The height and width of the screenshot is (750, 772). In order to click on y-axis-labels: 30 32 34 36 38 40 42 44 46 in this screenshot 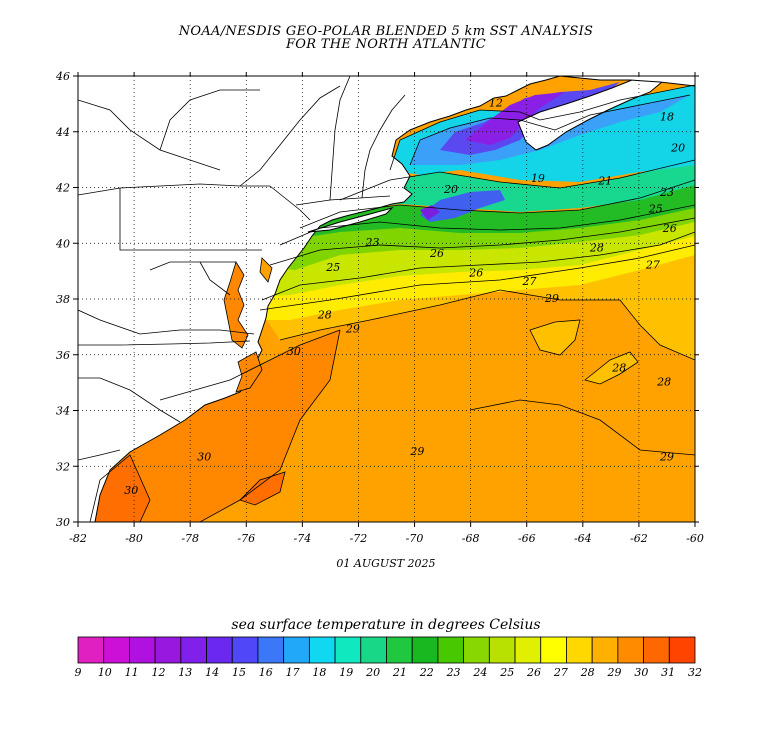, I will do `click(62, 299)`.